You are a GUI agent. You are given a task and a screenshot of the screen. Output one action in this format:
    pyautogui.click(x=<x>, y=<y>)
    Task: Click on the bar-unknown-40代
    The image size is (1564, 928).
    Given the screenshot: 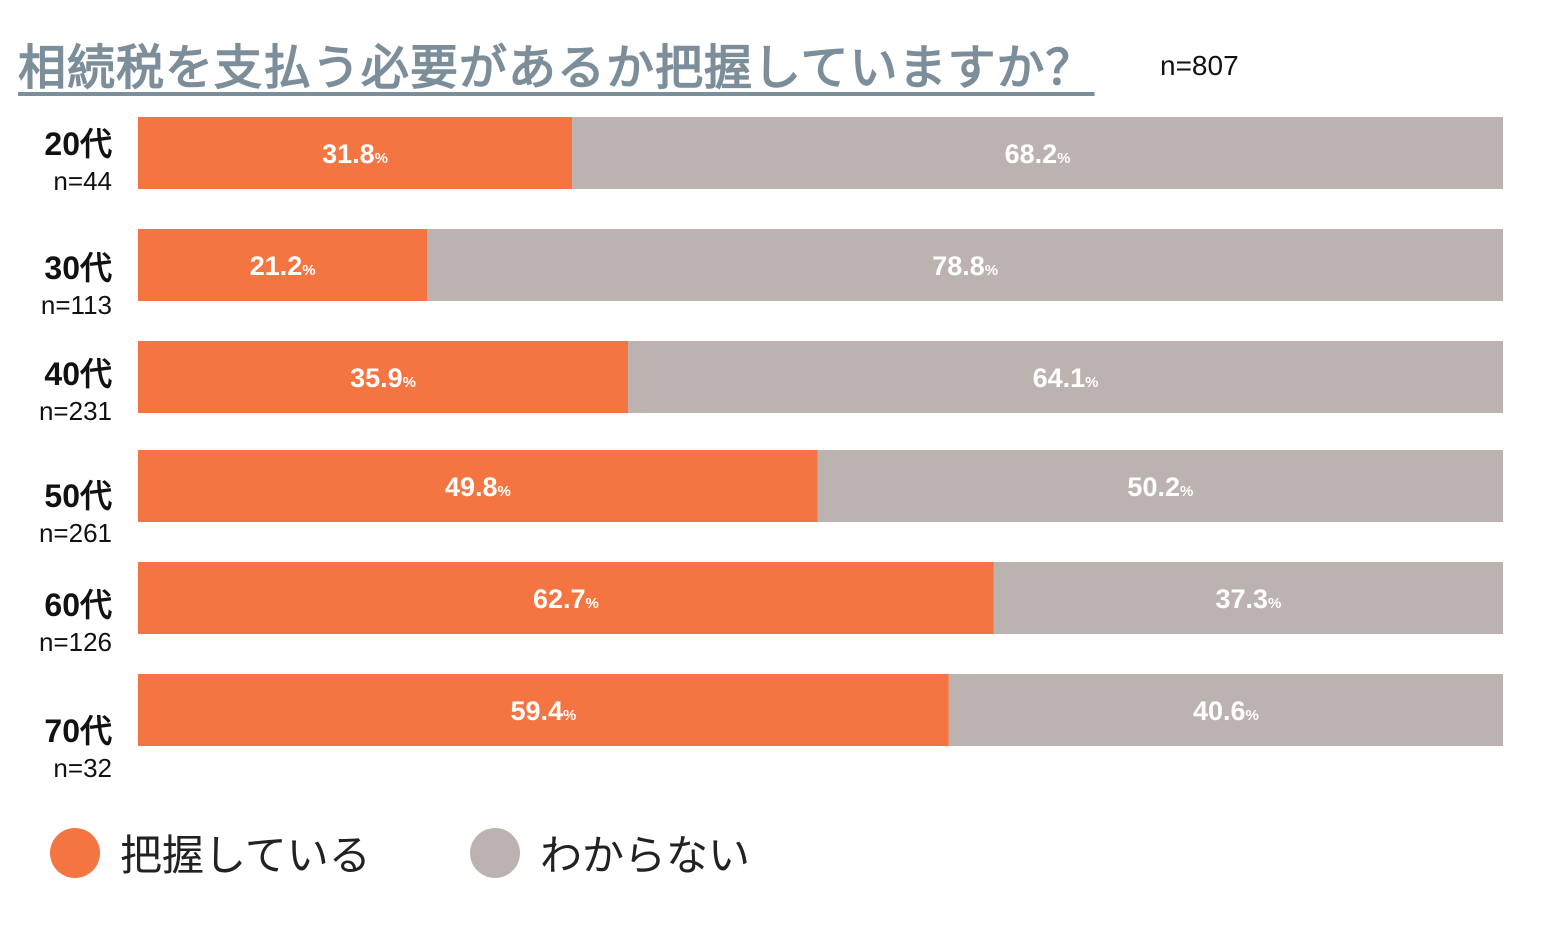 What is the action you would take?
    pyautogui.click(x=1065, y=377)
    